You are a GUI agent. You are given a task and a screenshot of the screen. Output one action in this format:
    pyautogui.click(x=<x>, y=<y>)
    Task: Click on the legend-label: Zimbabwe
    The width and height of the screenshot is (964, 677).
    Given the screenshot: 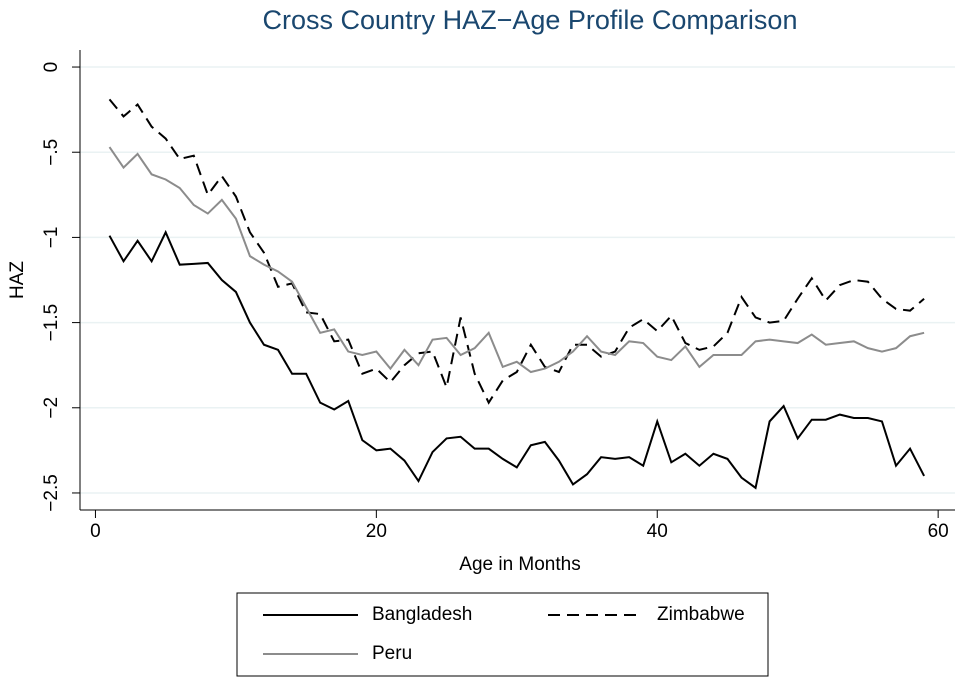 What is the action you would take?
    pyautogui.click(x=701, y=614)
    